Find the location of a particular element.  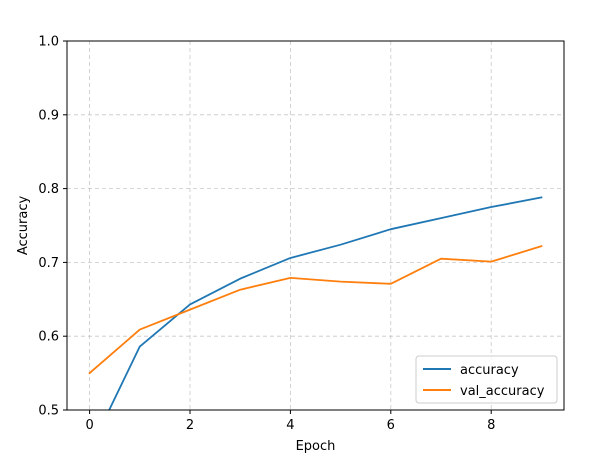

y-axis-title: Accuracy is located at coordinates (23, 226).